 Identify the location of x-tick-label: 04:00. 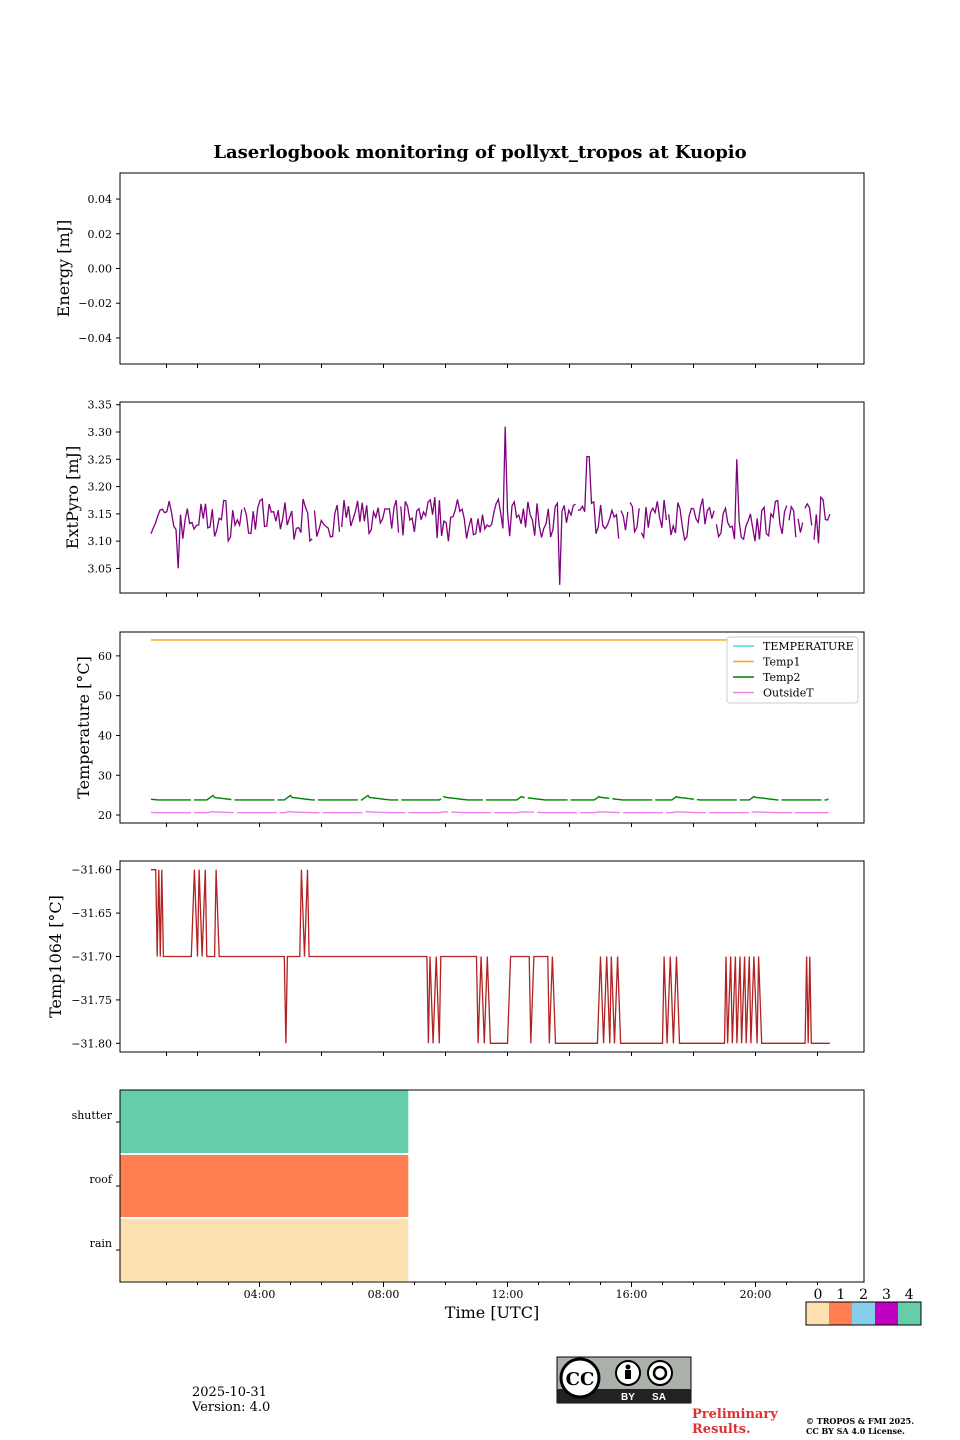
(260, 1294).